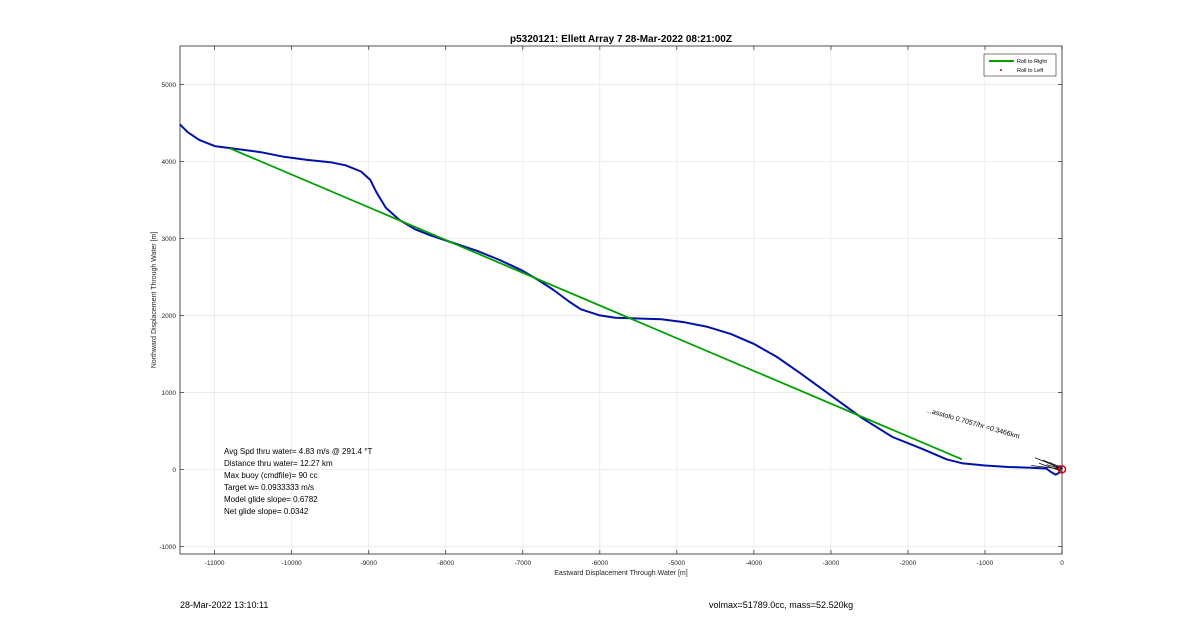 The height and width of the screenshot is (622, 1200). I want to click on y-axis-label: Northward Displacement Through Water [m], so click(154, 300).